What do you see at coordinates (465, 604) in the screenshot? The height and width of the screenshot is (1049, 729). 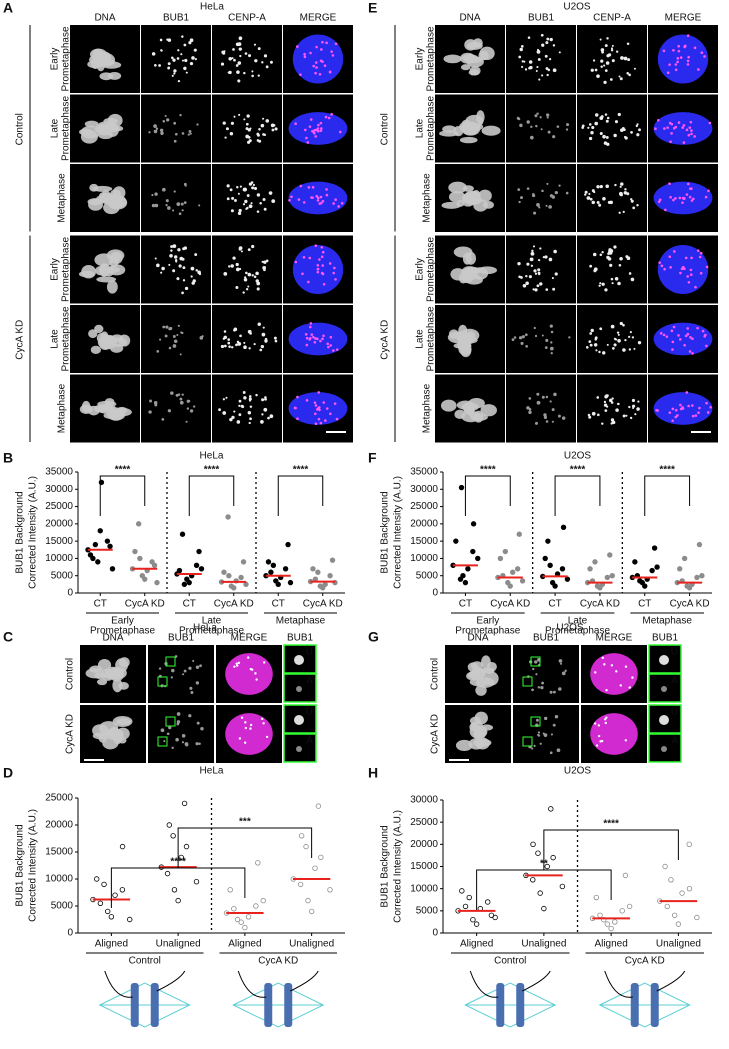 I see `x-tick-label: CT` at bounding box center [465, 604].